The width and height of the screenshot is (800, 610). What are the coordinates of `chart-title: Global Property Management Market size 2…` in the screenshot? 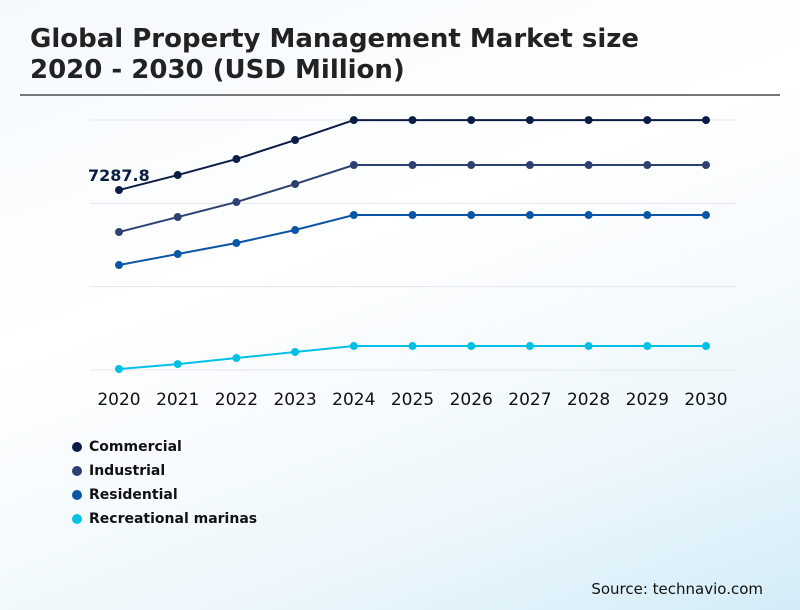 It's located at (334, 55).